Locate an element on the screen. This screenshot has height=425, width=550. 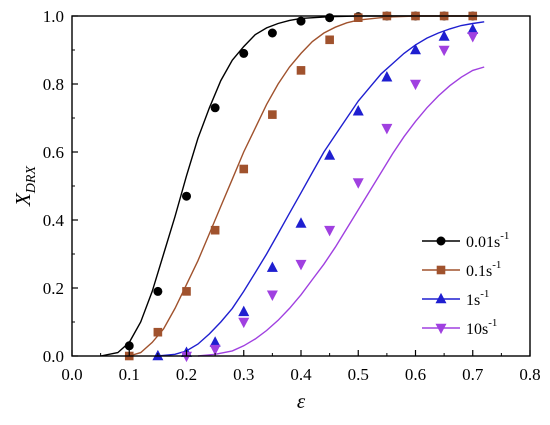
legend-label: 0.1s-1 is located at coordinates (483, 269).